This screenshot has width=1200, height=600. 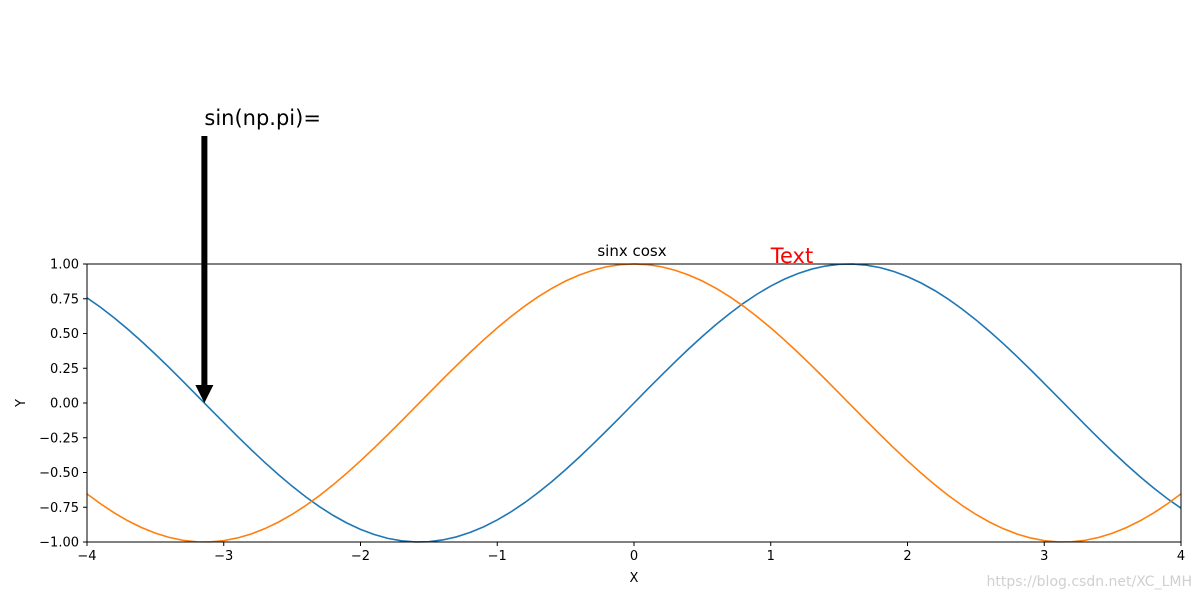 I want to click on x-tick-label: 1, so click(x=771, y=556).